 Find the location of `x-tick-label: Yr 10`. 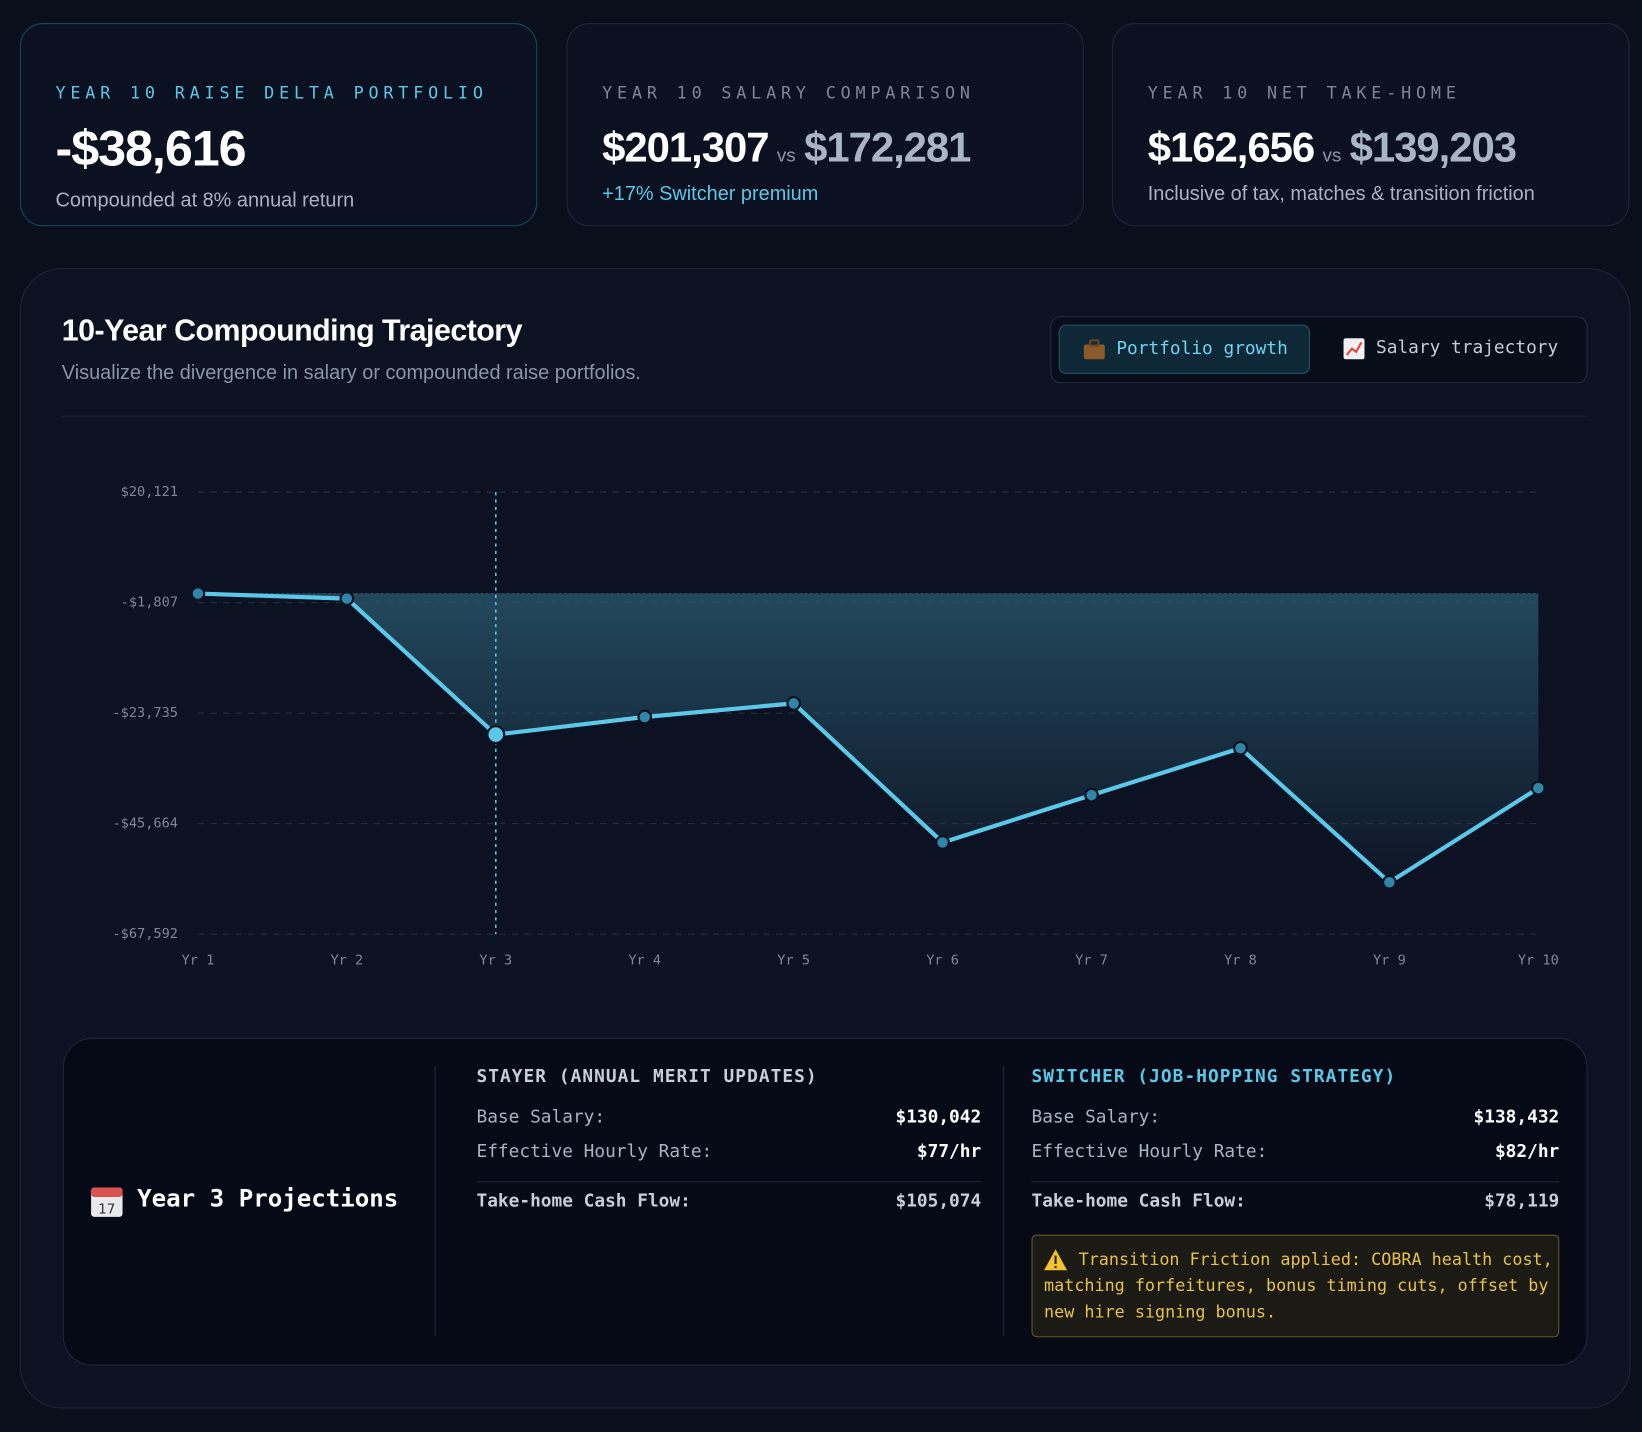

x-tick-label: Yr 10 is located at coordinates (1538, 960).